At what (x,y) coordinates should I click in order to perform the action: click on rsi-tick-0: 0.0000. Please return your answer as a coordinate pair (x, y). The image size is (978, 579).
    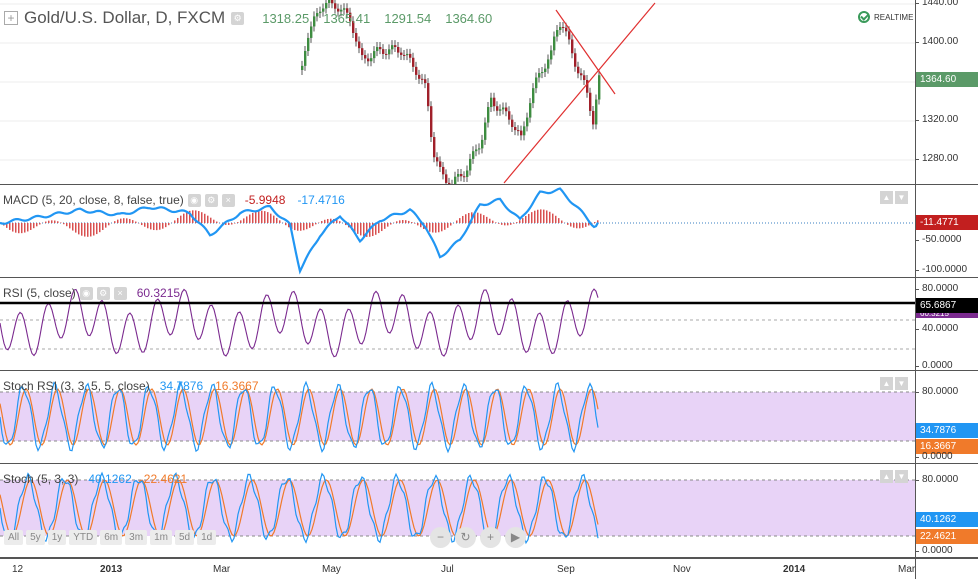
    Looking at the image, I should click on (934, 365).